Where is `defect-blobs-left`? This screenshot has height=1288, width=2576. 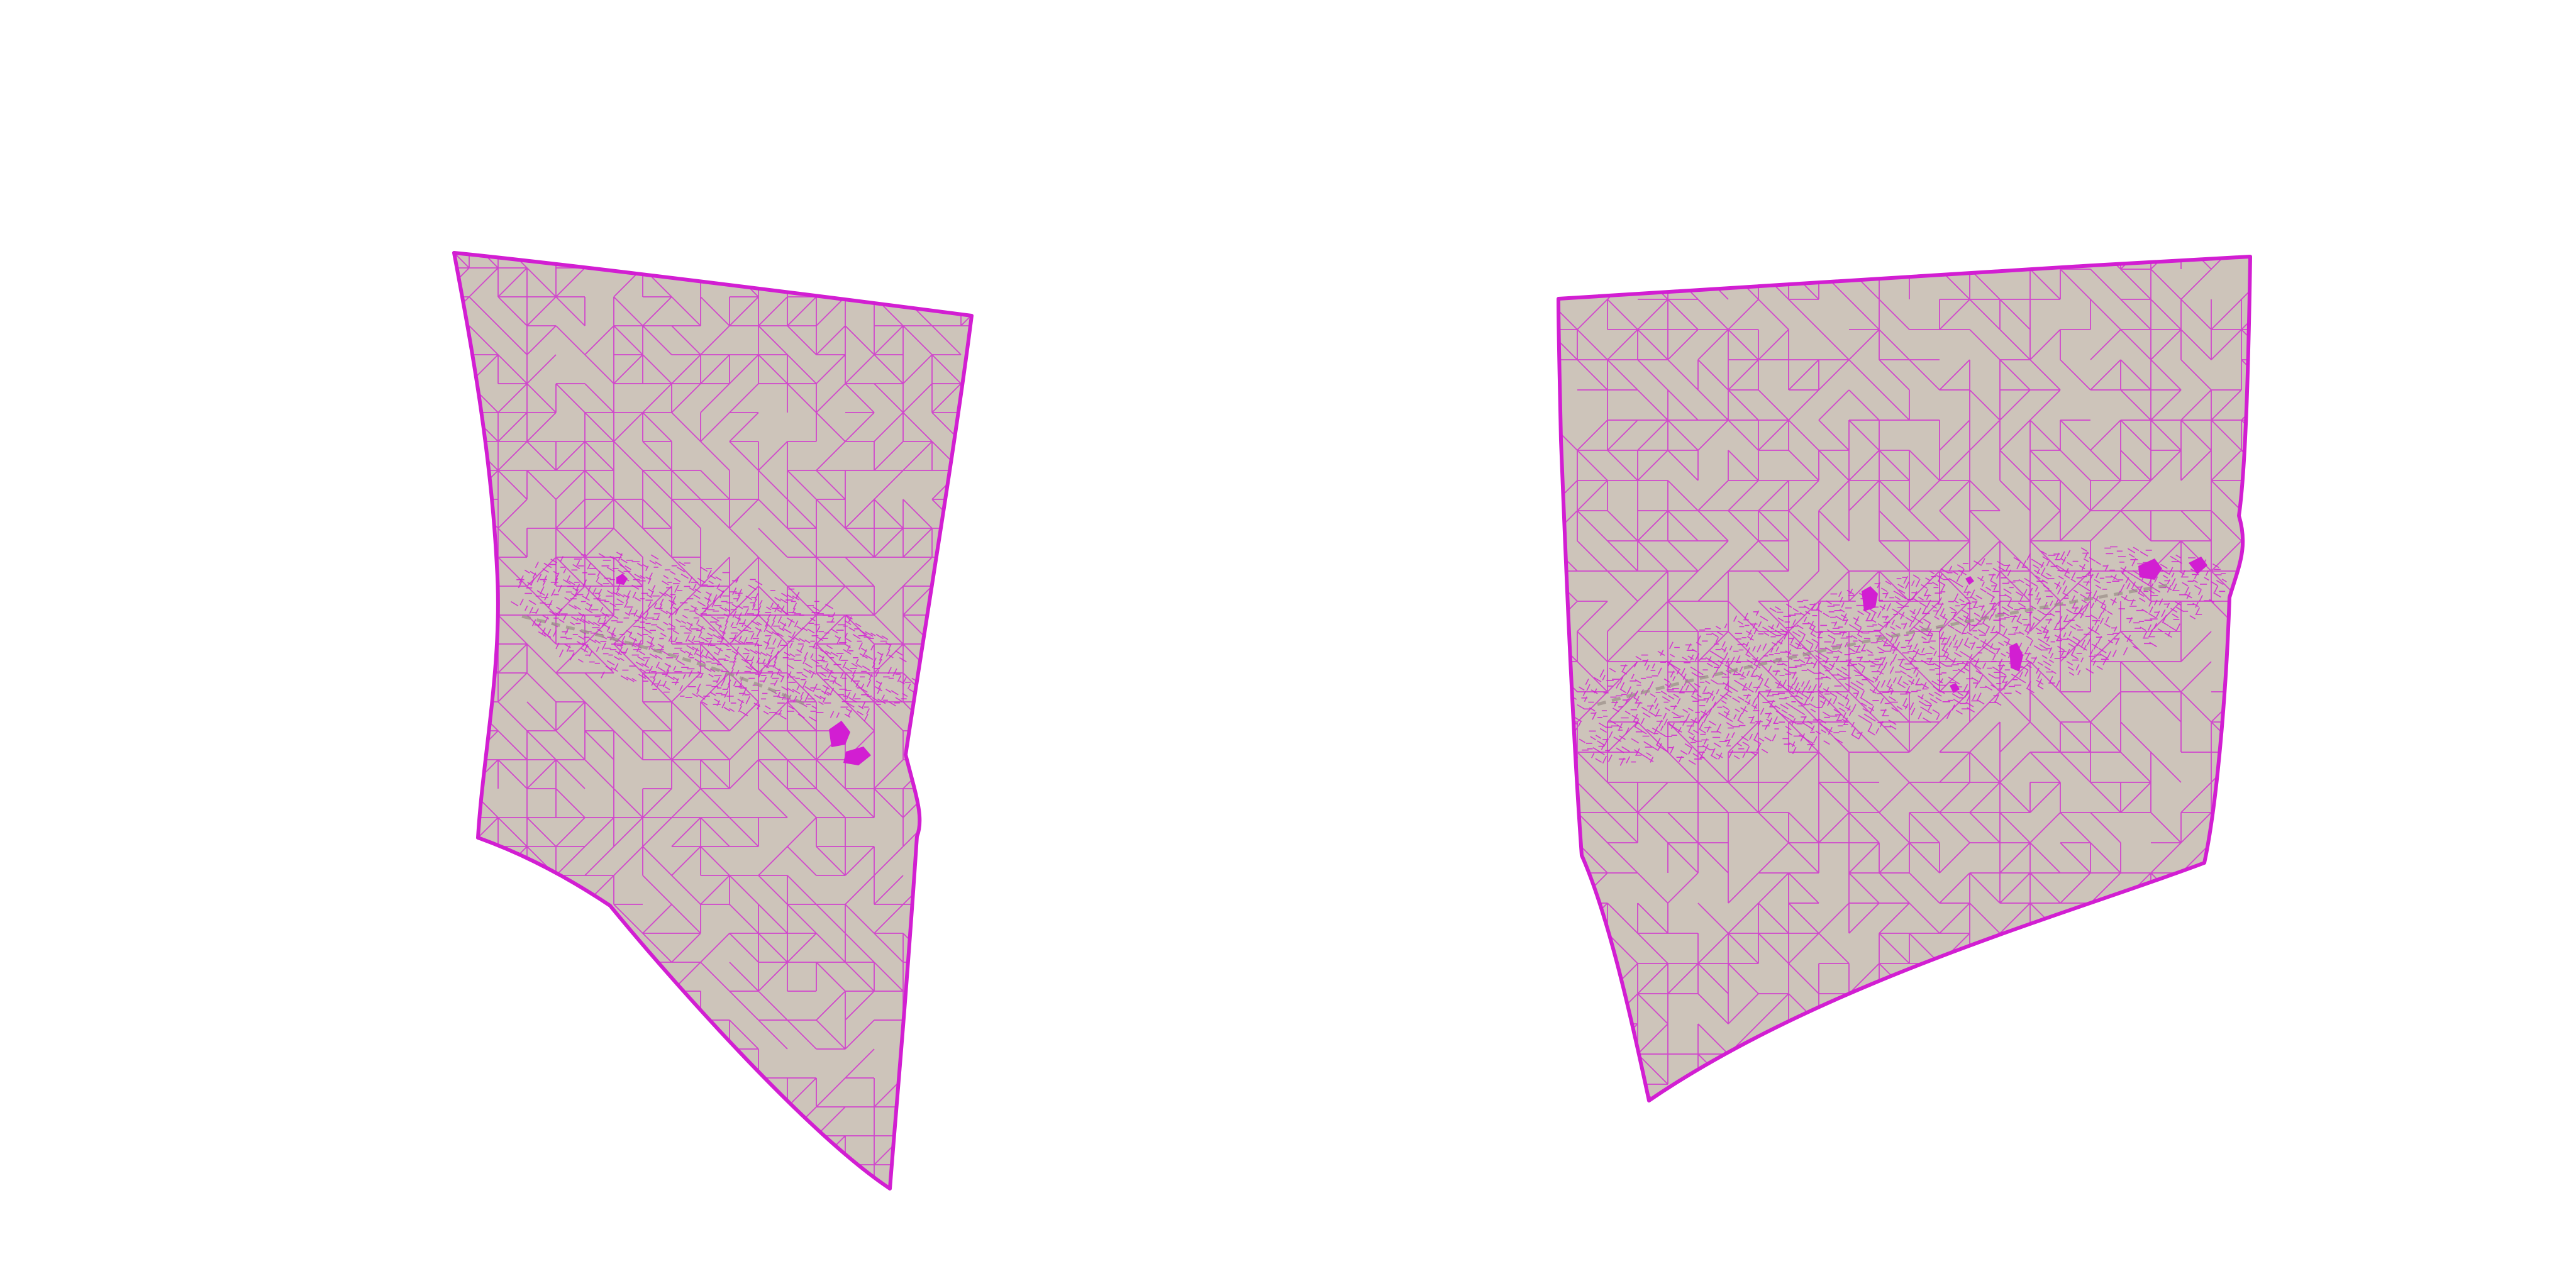 defect-blobs-left is located at coordinates (743, 669).